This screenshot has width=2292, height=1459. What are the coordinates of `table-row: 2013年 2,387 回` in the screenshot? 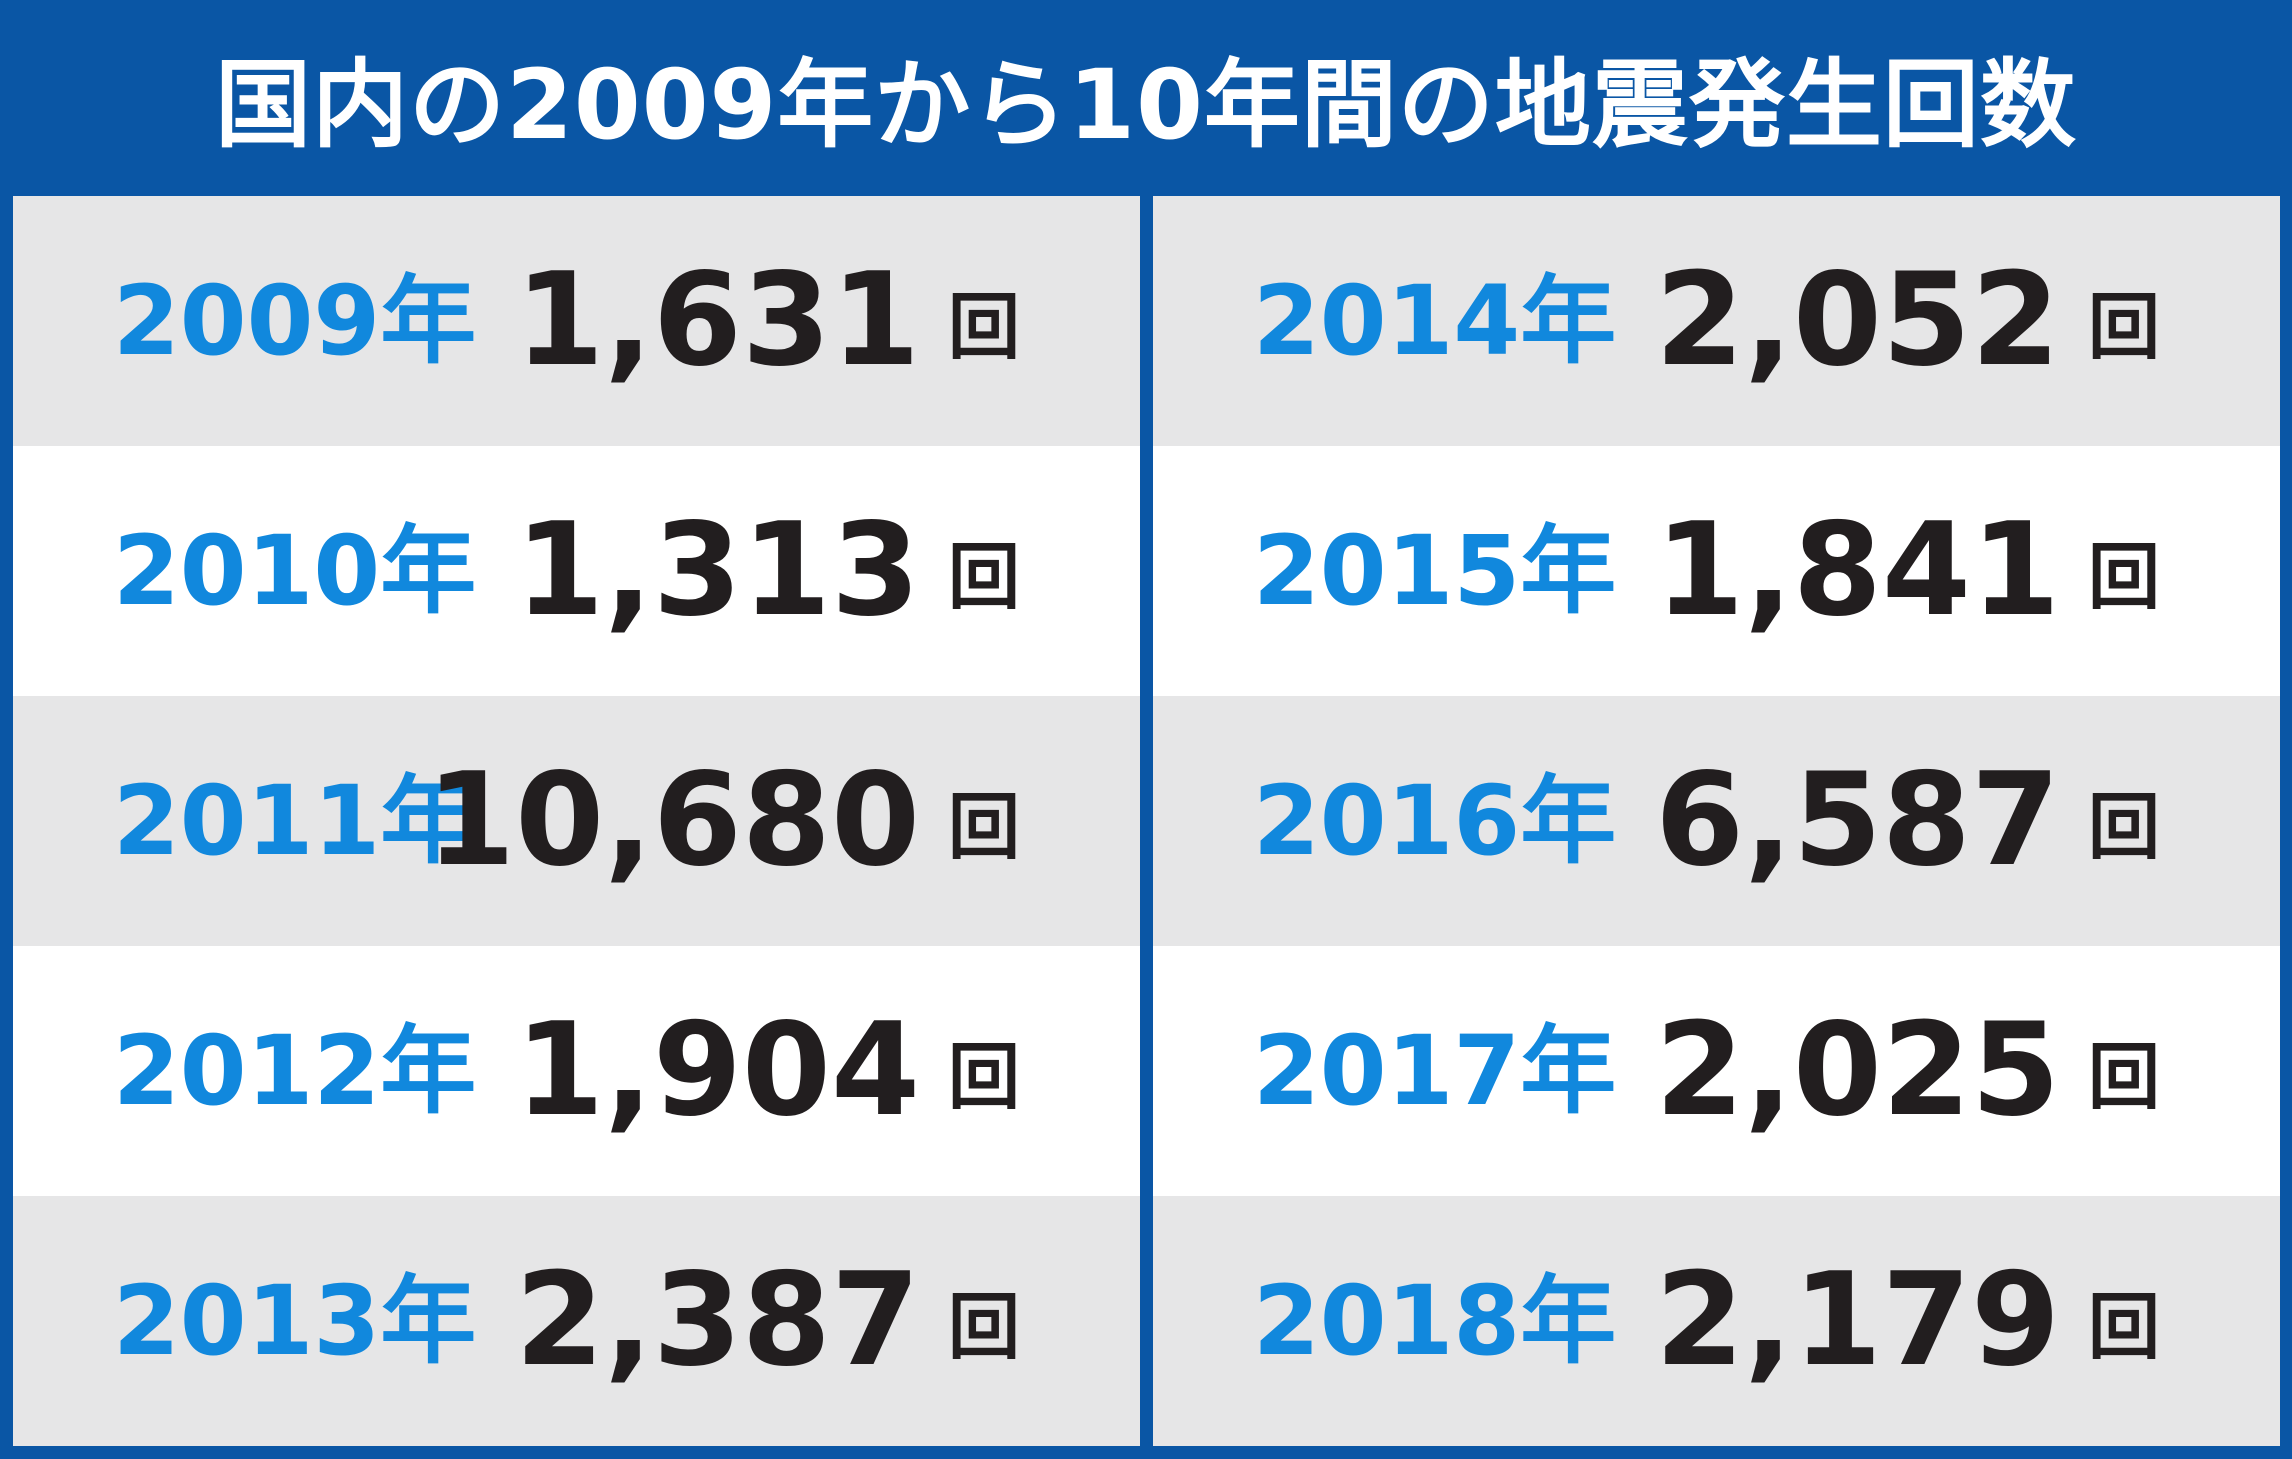 It's located at (576, 1321).